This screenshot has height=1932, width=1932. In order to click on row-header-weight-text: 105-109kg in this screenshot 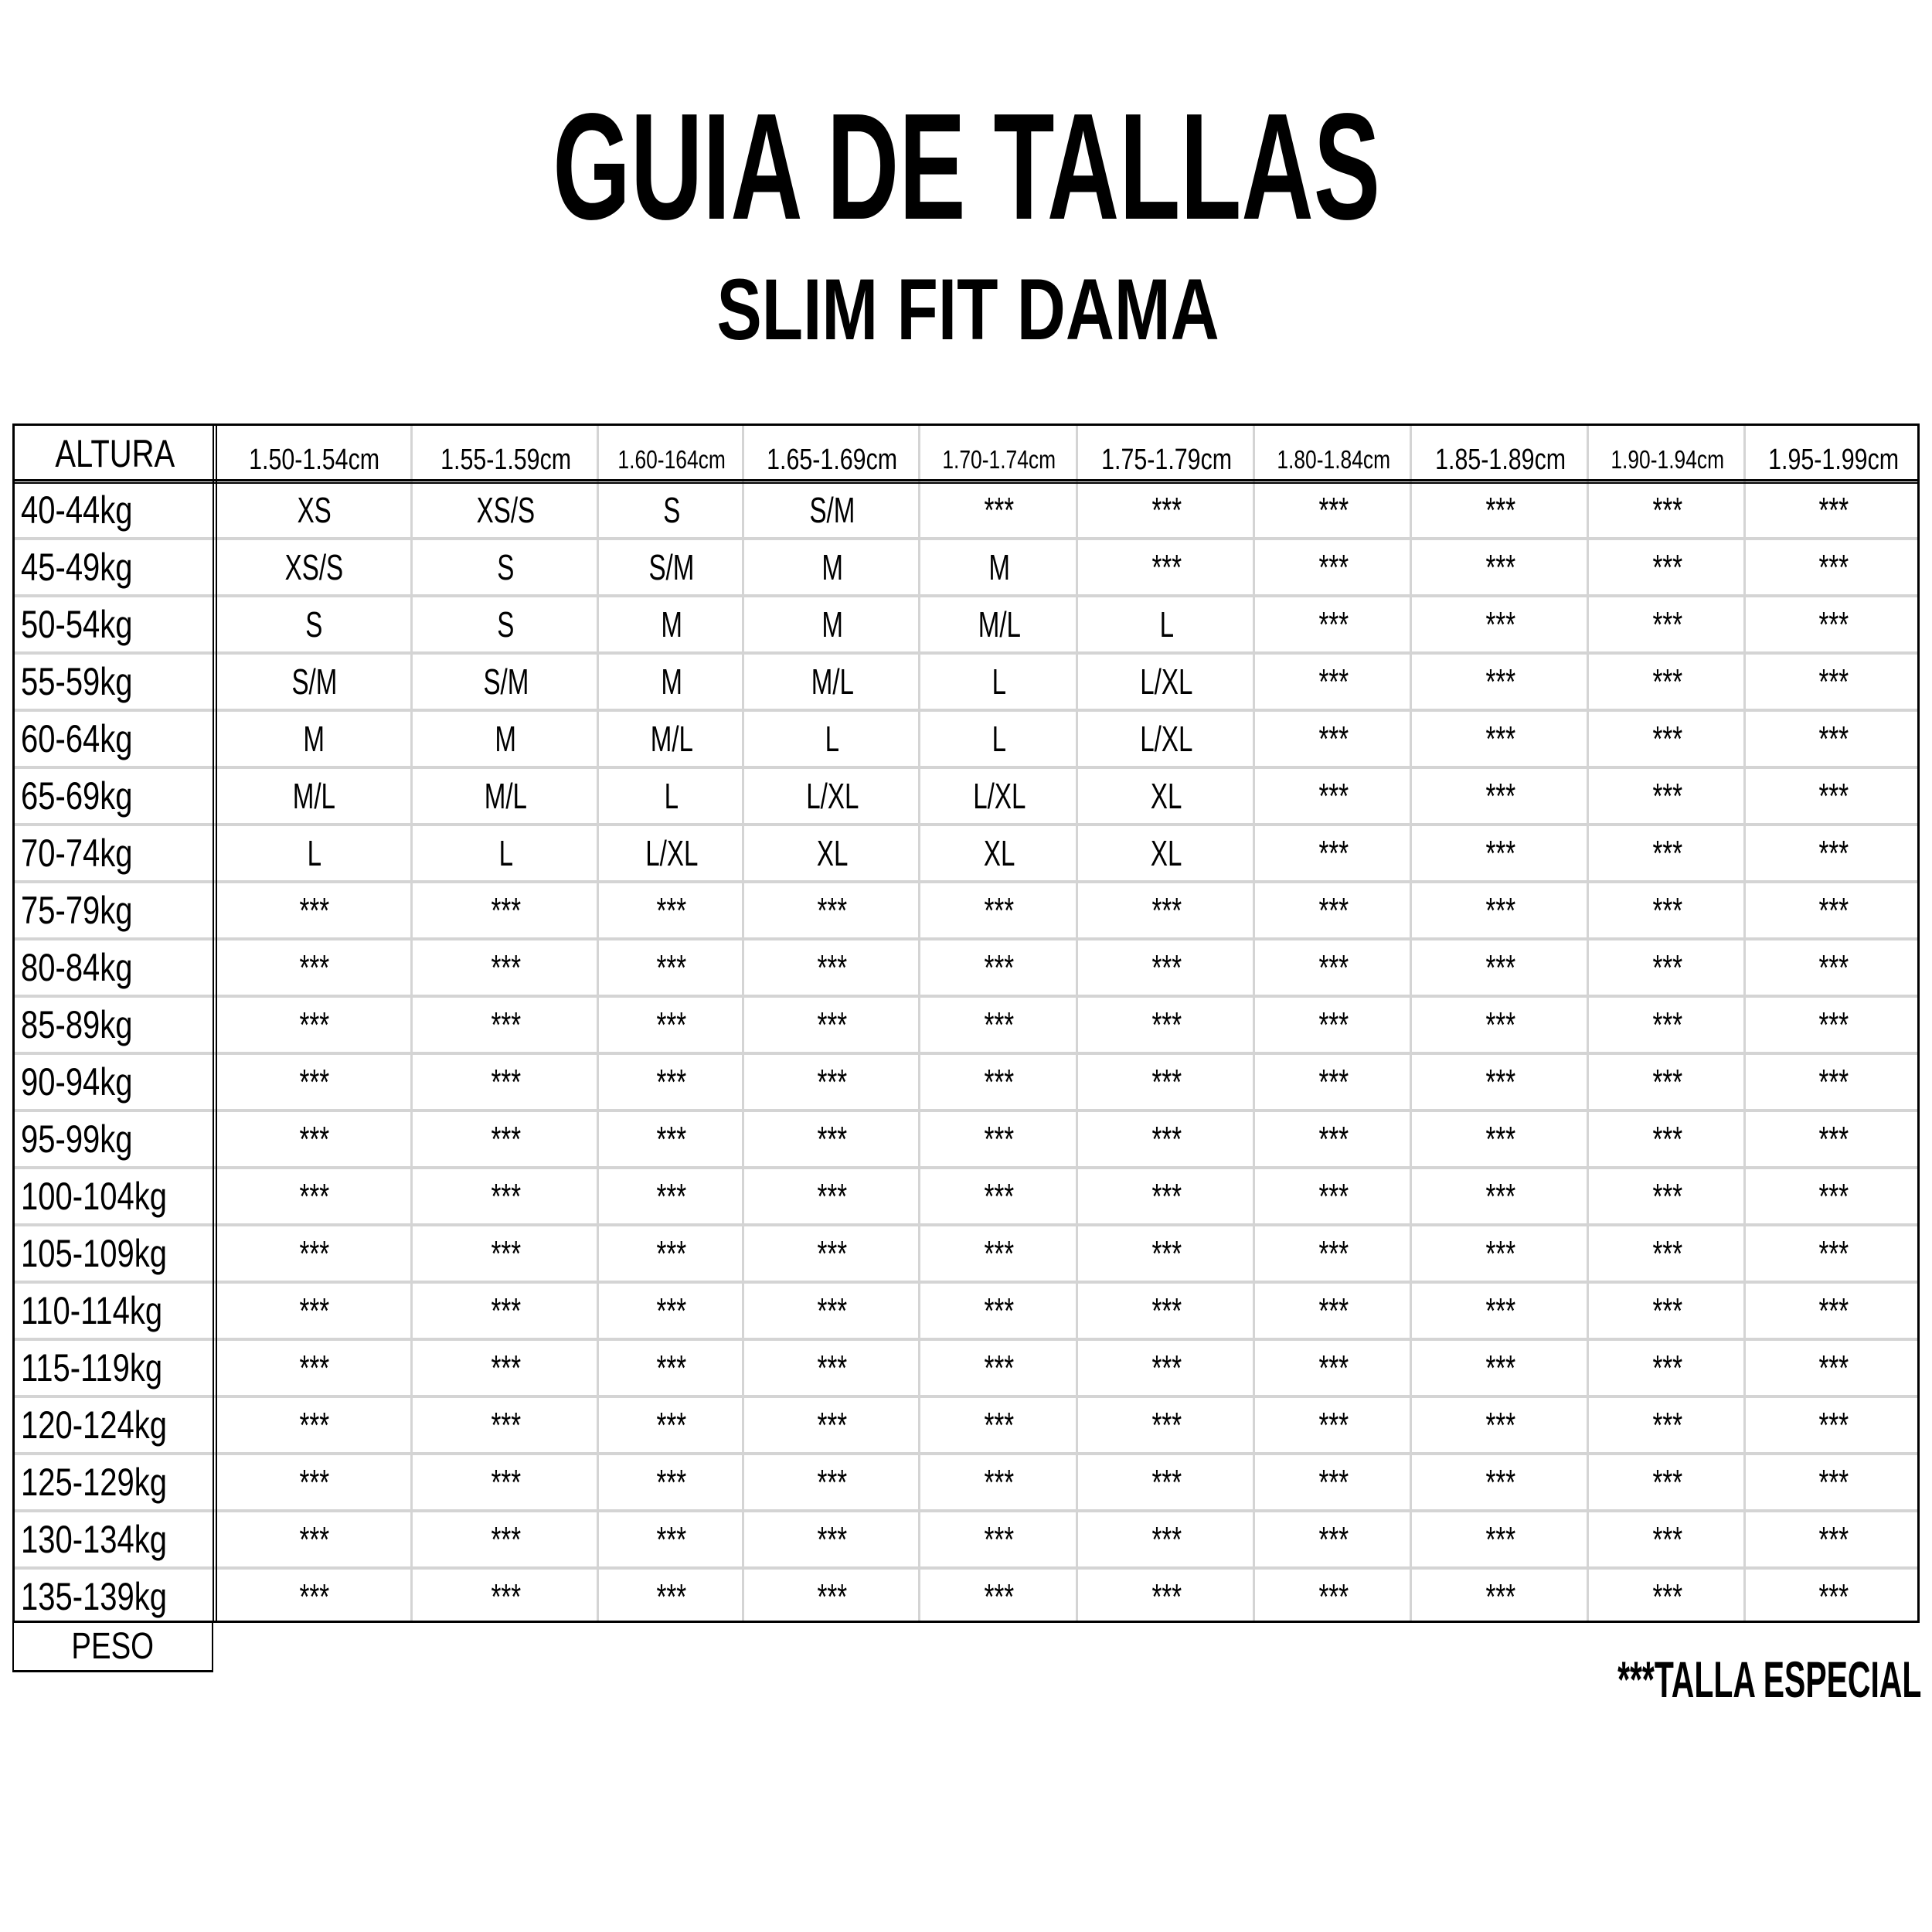, I will do `click(94, 1254)`.